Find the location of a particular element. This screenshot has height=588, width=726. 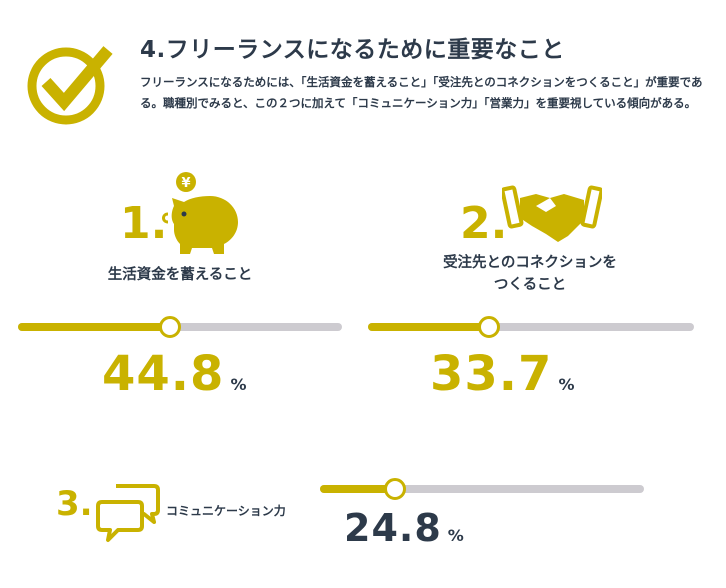

piggy-bank-icon: ¥ is located at coordinates (200, 213).